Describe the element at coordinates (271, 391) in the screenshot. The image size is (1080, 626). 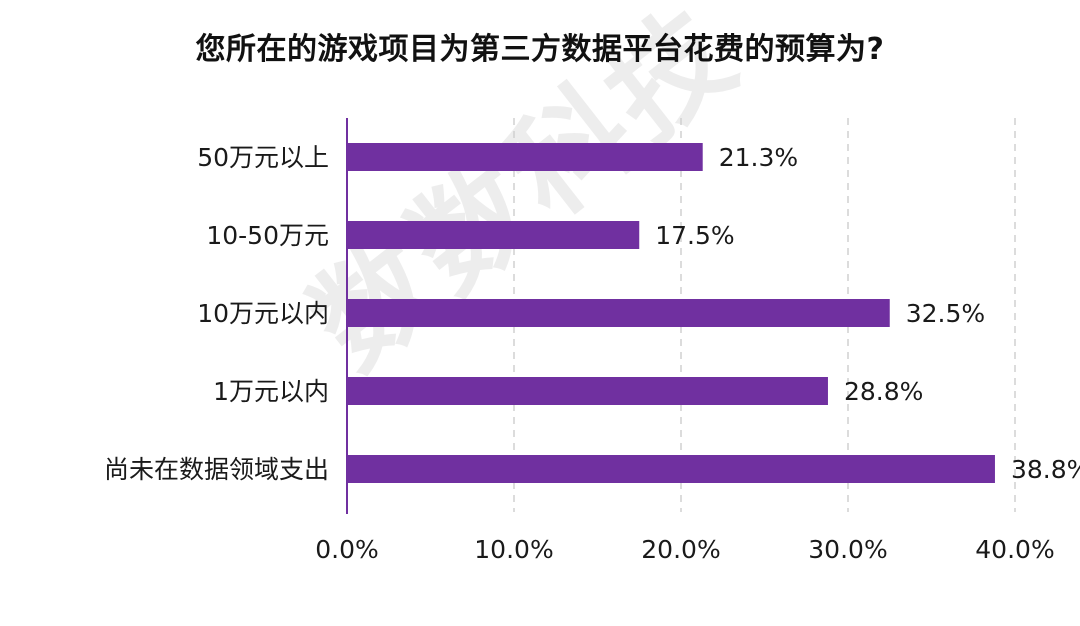
I see `category-label: 1万元以内` at that location.